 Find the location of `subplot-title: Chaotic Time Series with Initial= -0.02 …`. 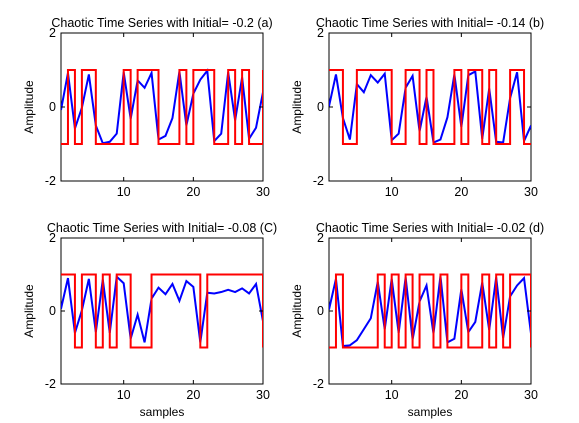

subplot-title: Chaotic Time Series with Initial= -0.02 … is located at coordinates (430, 228).